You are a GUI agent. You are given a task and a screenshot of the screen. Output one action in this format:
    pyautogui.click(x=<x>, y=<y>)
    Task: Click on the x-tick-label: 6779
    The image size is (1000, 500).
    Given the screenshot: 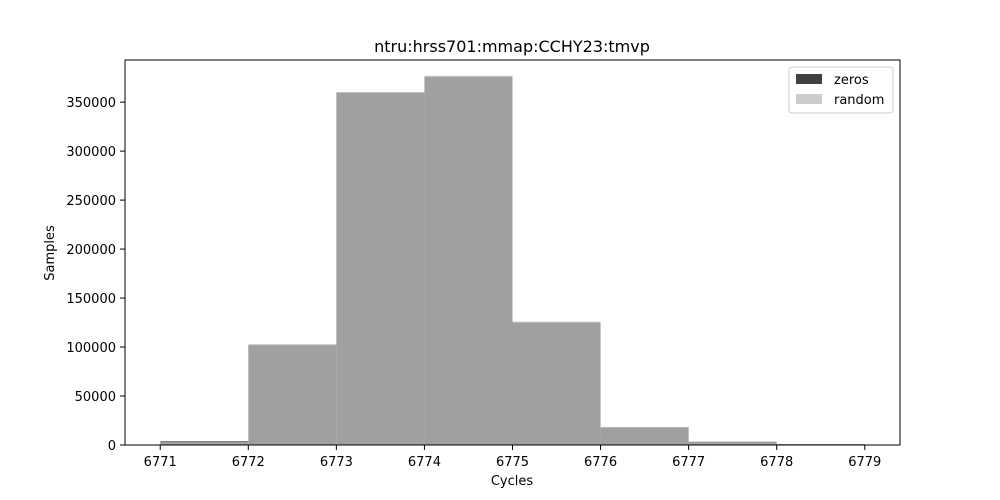 What is the action you would take?
    pyautogui.click(x=864, y=462)
    